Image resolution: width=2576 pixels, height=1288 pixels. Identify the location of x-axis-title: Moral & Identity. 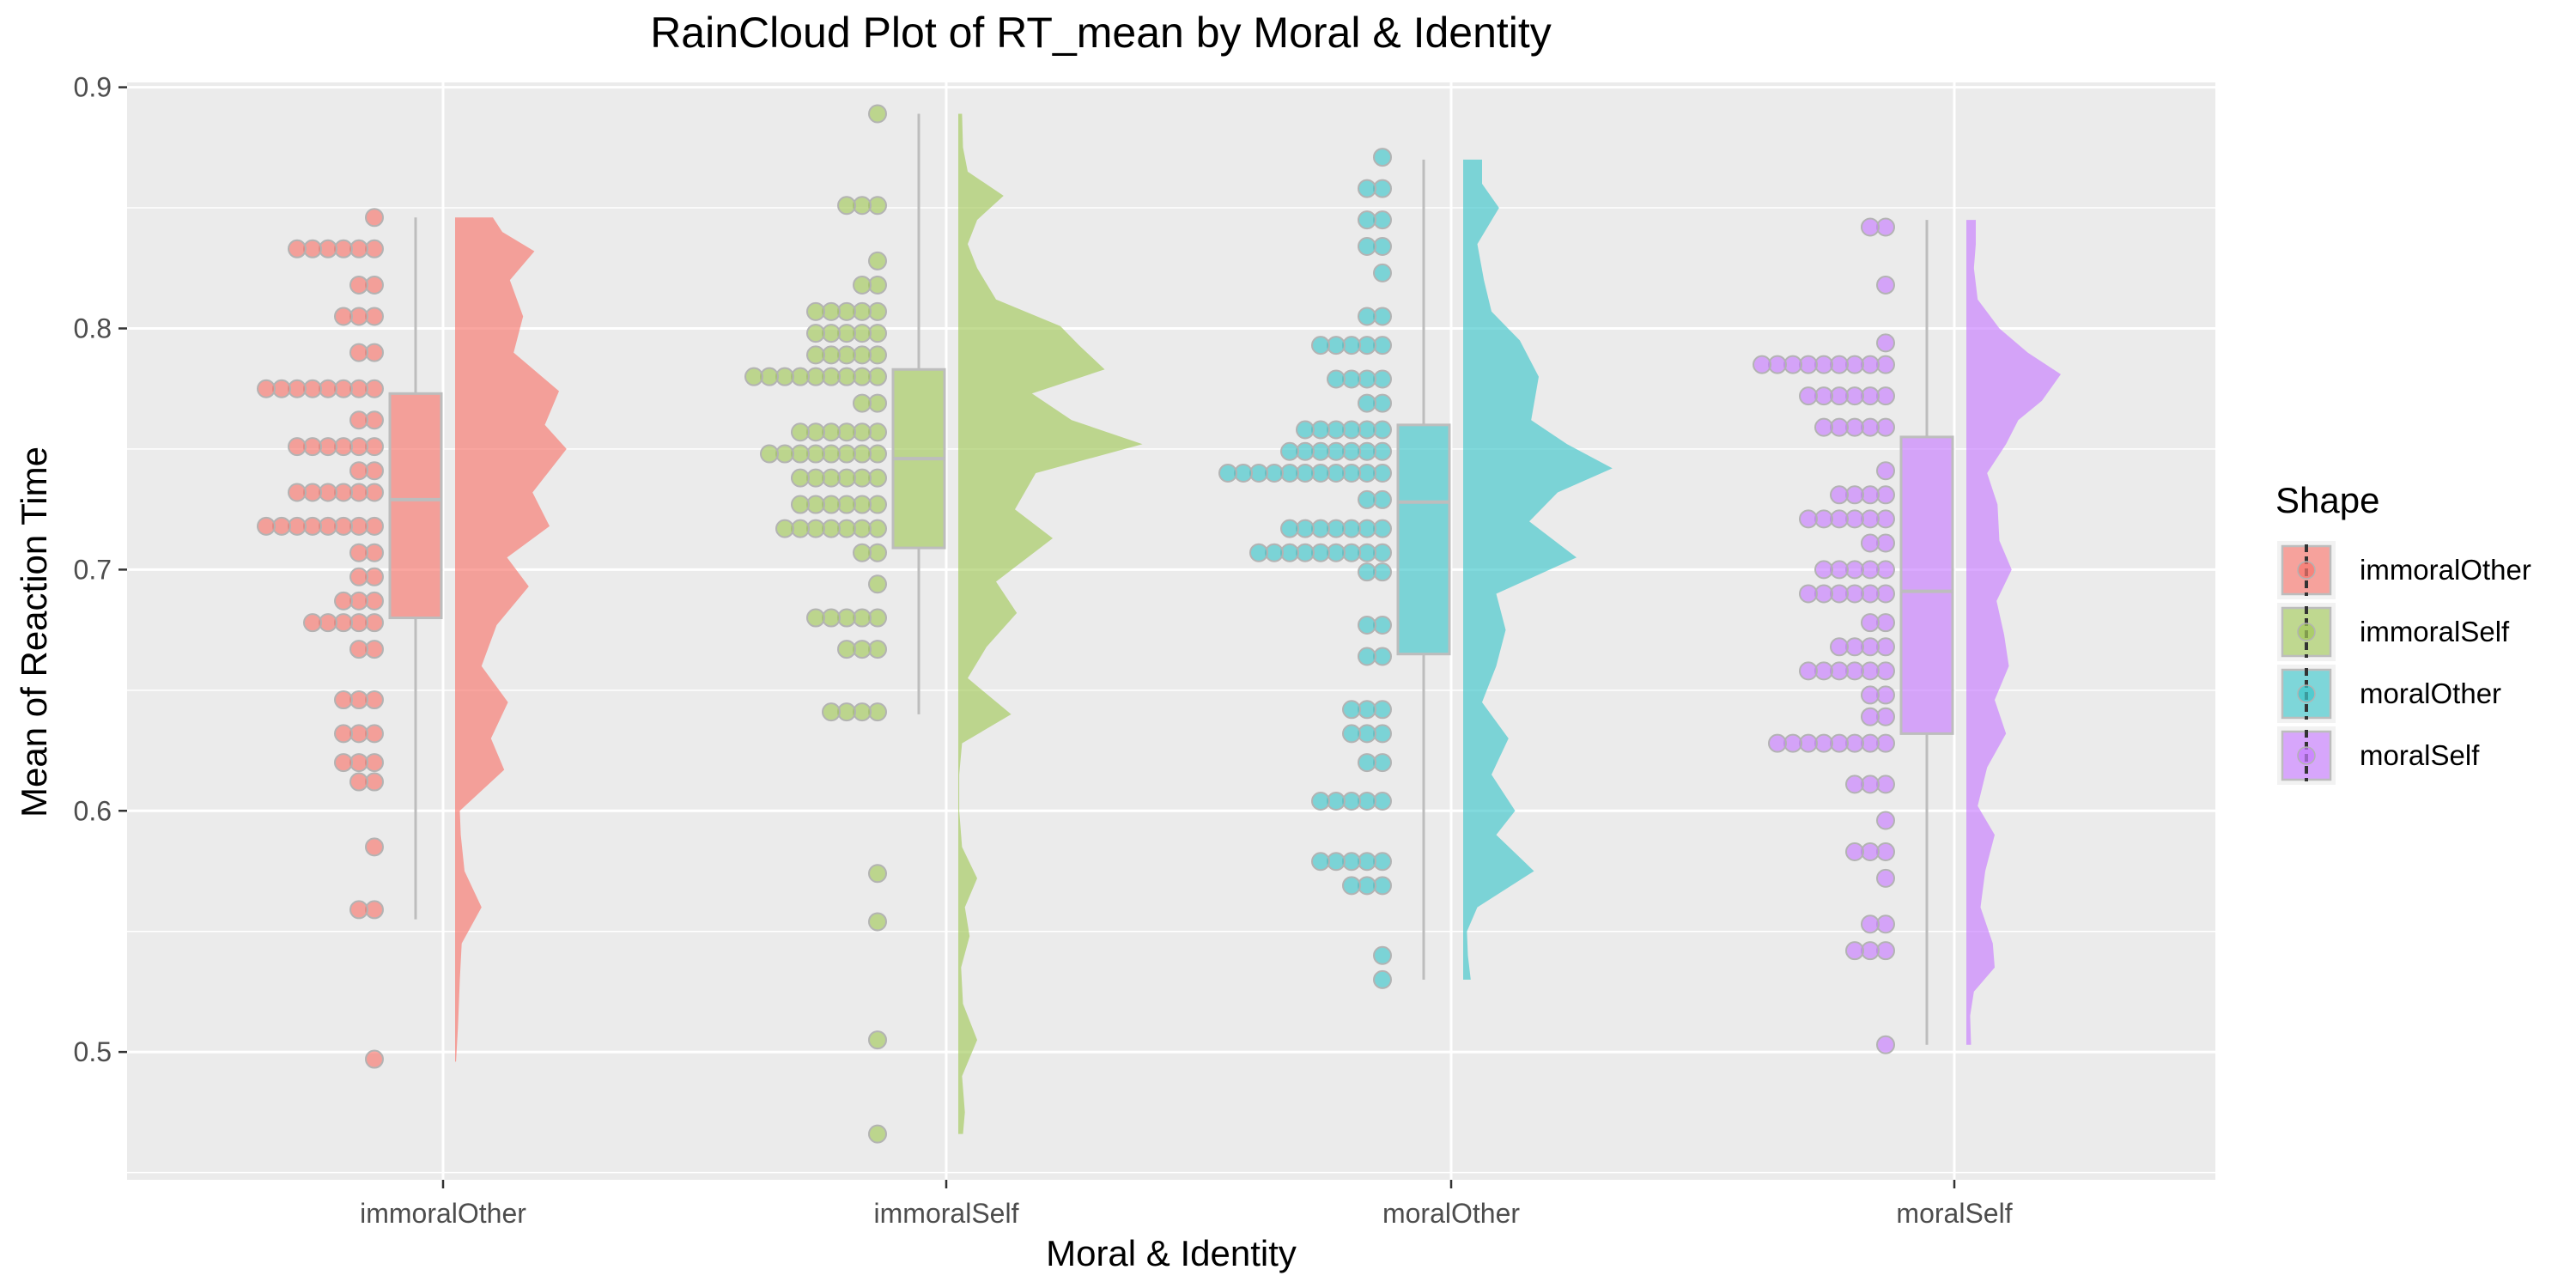
(1171, 1253).